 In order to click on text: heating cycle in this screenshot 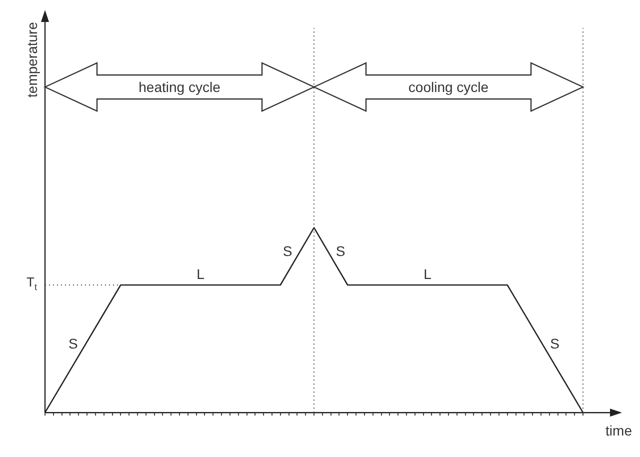, I will do `click(179, 87)`.